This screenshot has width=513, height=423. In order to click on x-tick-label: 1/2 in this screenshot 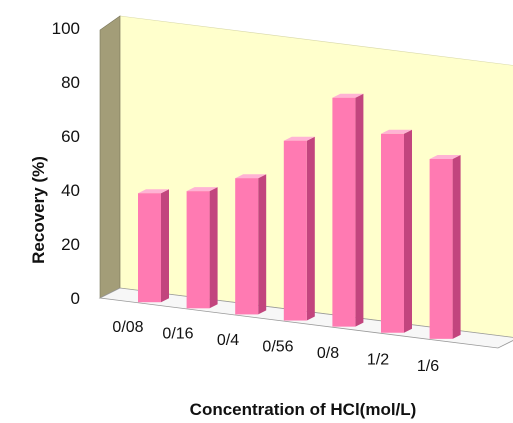, I will do `click(378, 360)`.